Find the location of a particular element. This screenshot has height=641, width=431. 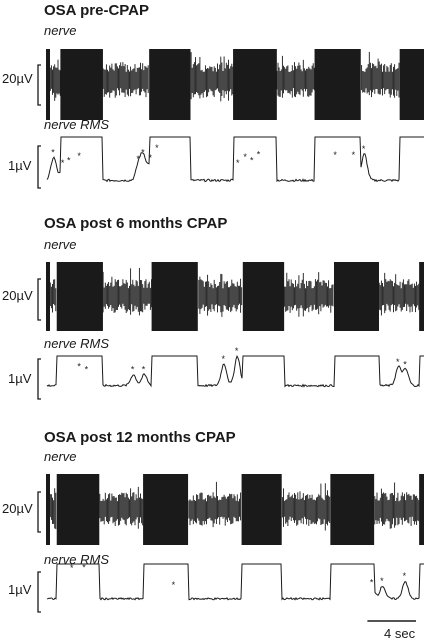

nerve-rms-trace: * * * * * * is located at coordinates (235, 581).